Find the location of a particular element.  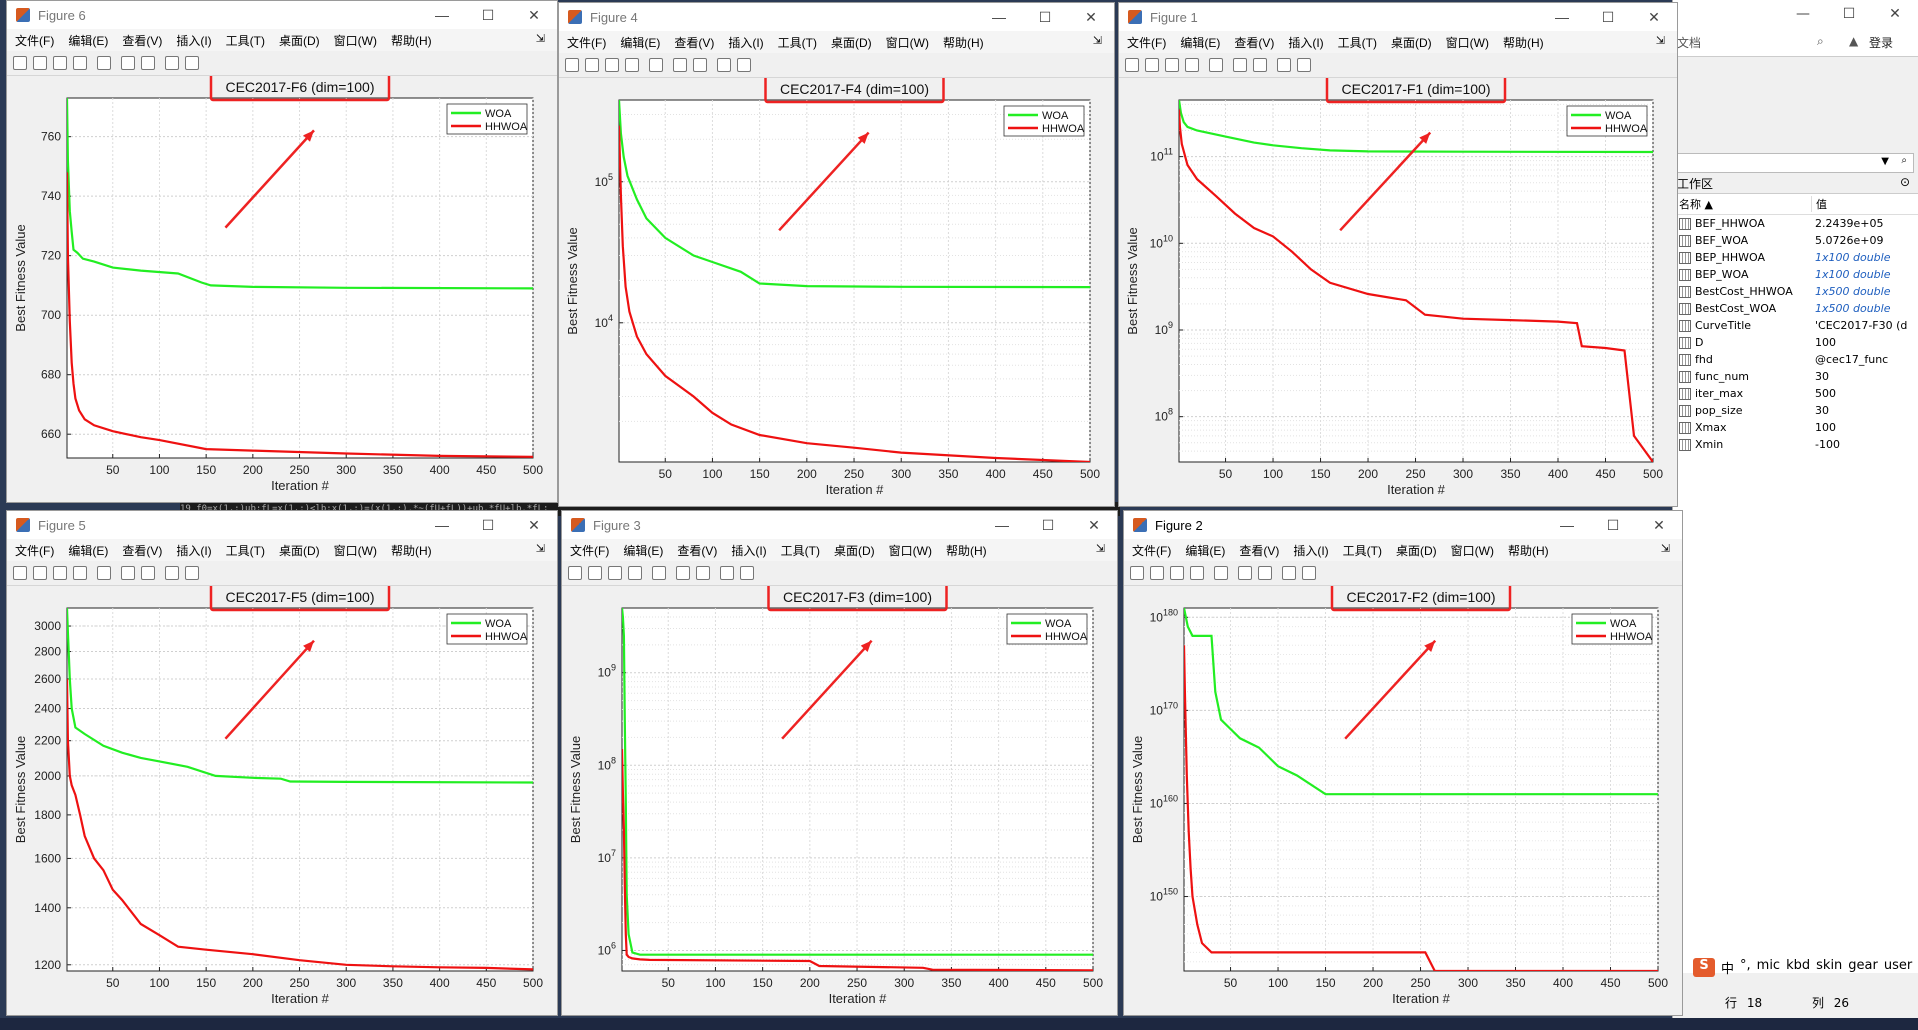

punctuation-icon: °, is located at coordinates (1745, 965).